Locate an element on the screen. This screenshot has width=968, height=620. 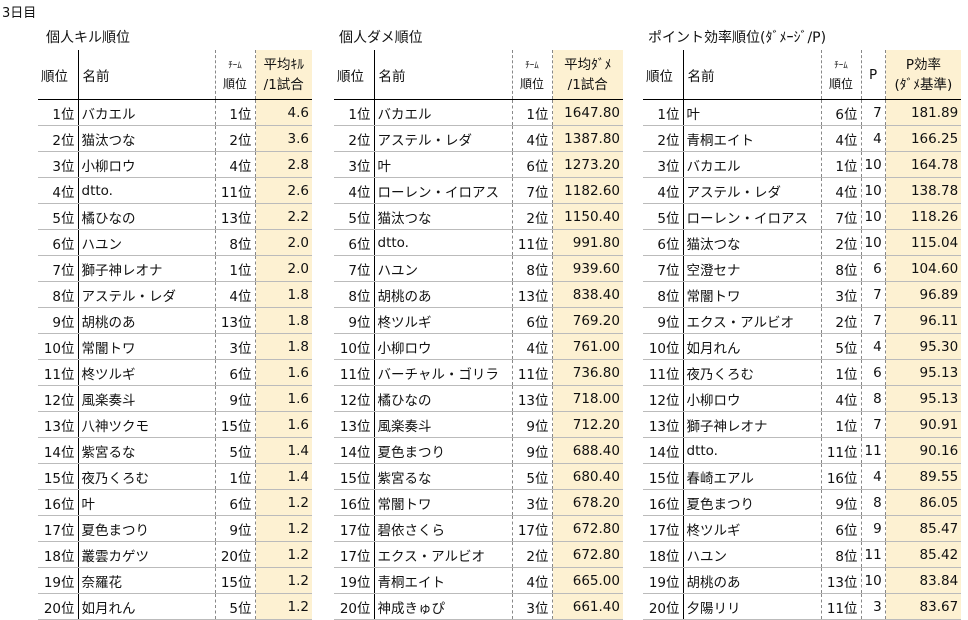
team-rank-cell: 11位 is located at coordinates (841, 606).